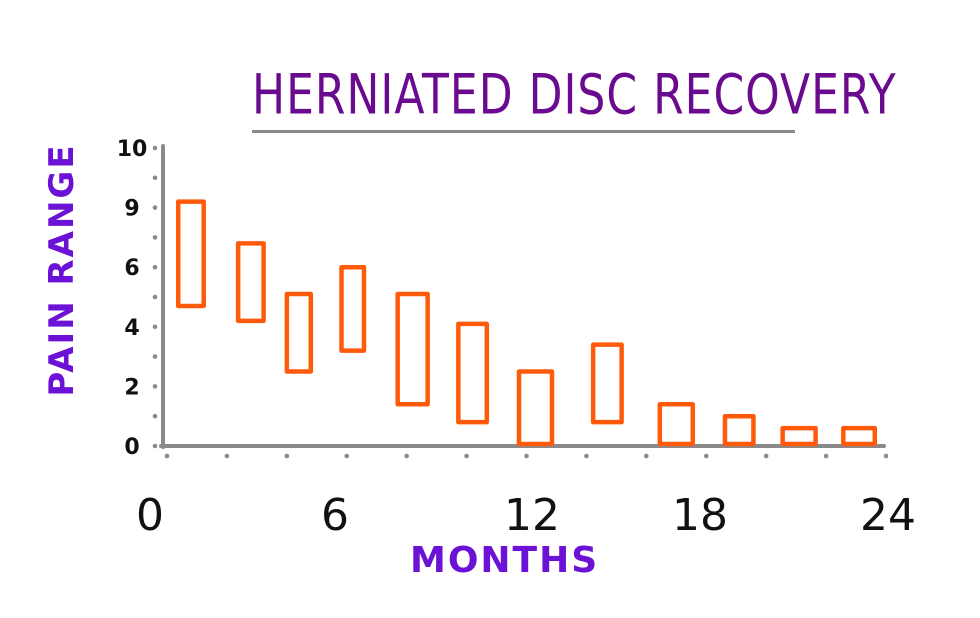 The image size is (980, 618). What do you see at coordinates (131, 447) in the screenshot?
I see `y-tick-label: 0` at bounding box center [131, 447].